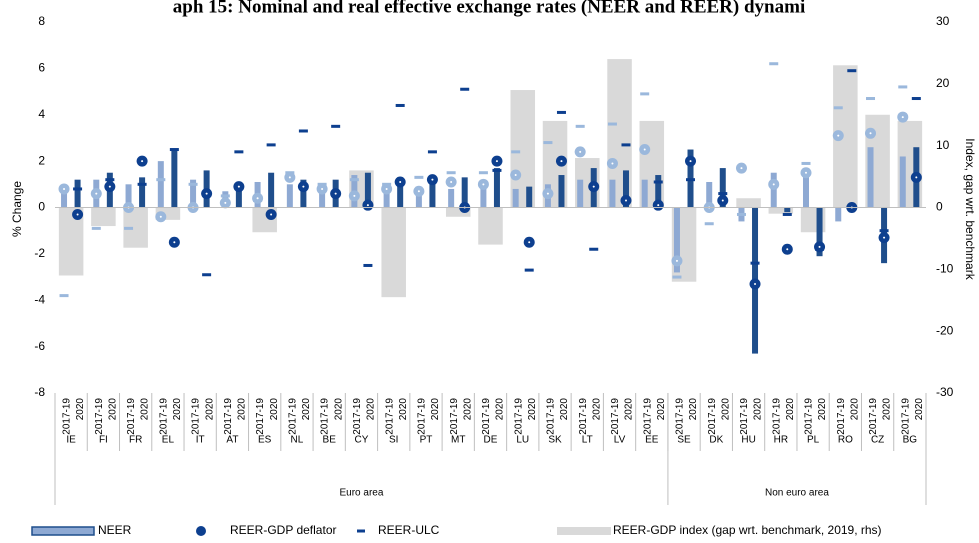 This screenshot has height=543, width=979. I want to click on y2-tick-label: 10, so click(943, 145).